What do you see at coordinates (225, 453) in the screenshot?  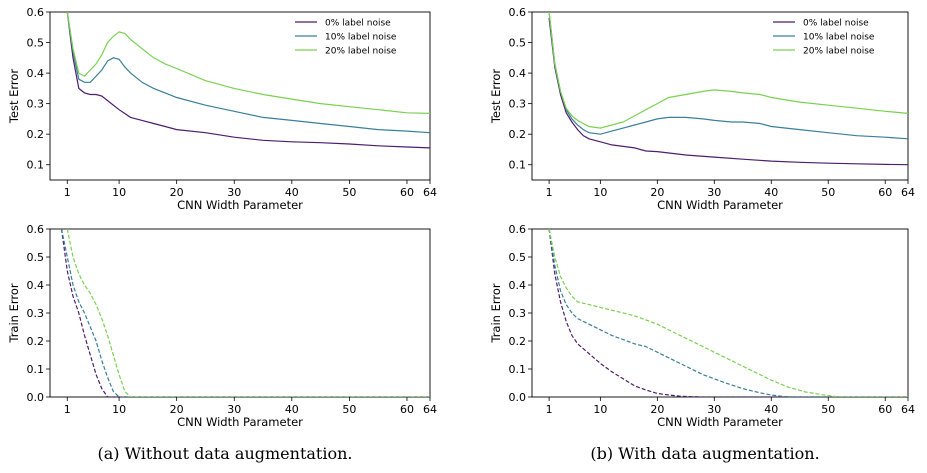 I see `caption-a: (a) Without data augmentation.` at bounding box center [225, 453].